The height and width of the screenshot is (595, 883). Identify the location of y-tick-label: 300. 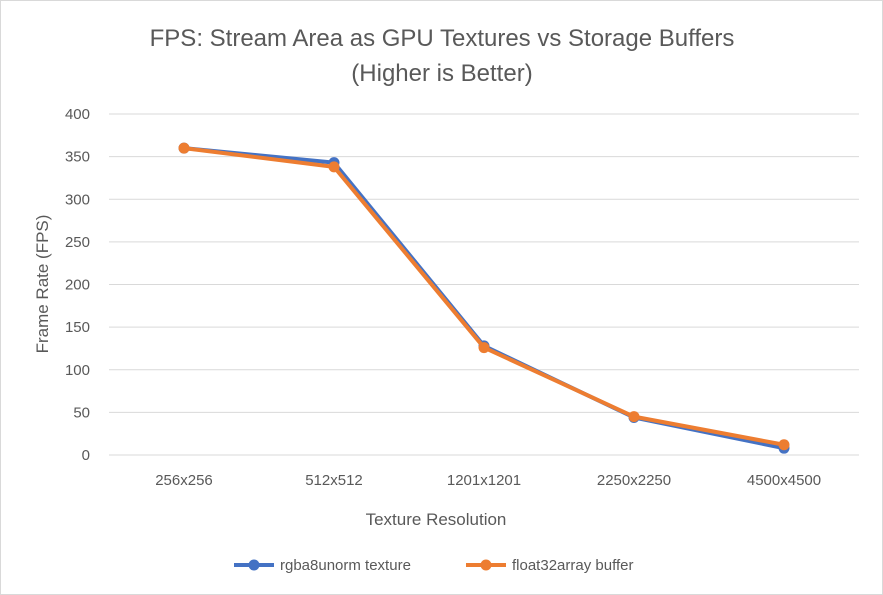
(77, 199).